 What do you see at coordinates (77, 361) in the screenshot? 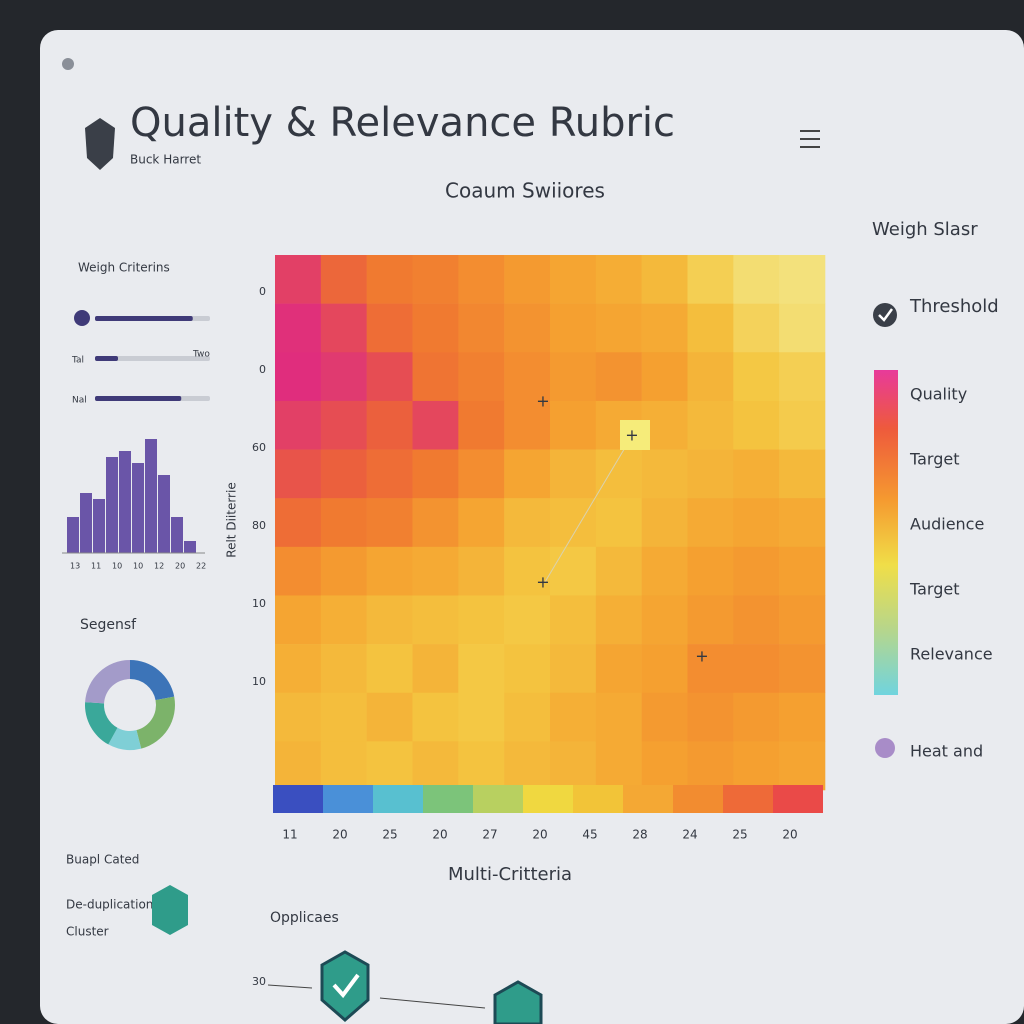
I see `slider-label: Tal` at bounding box center [77, 361].